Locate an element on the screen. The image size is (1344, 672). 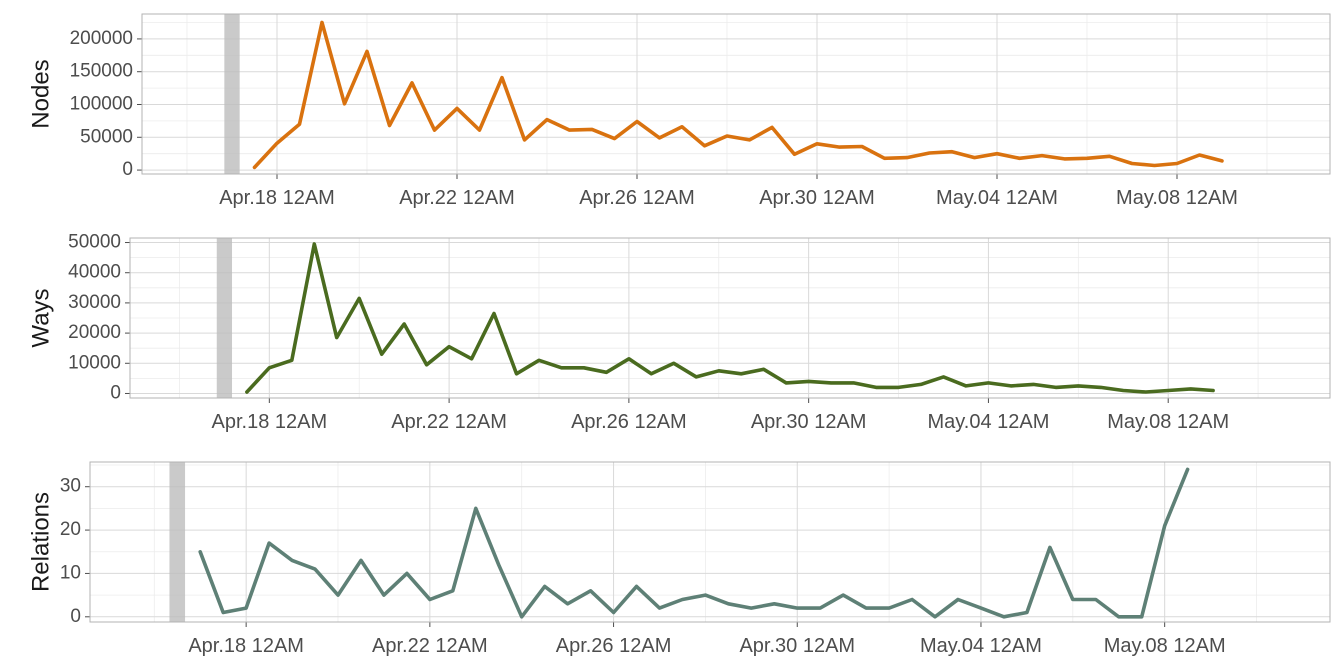
ways-highlight-band is located at coordinates (224, 318).